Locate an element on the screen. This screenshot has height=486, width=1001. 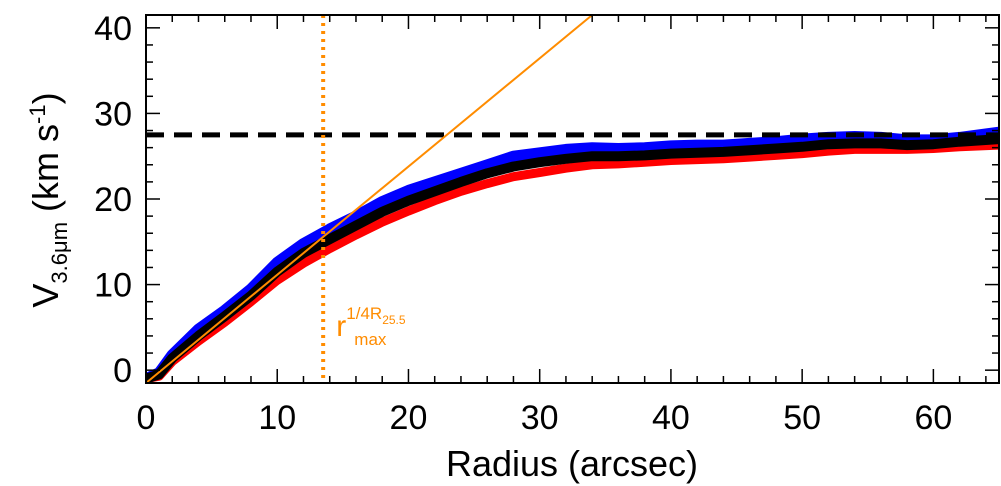
y-axis-title-units-close: ) is located at coordinates (45, 98).